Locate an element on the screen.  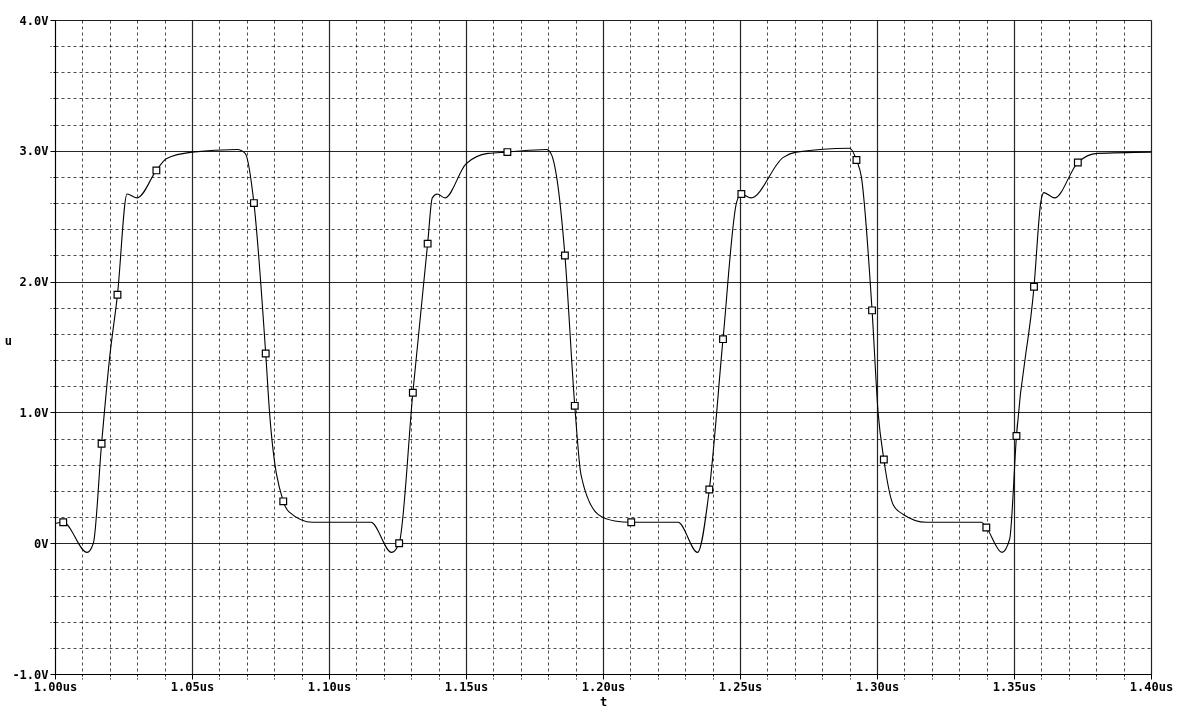
x-tick-label: 1.40us is located at coordinates (1151, 686).